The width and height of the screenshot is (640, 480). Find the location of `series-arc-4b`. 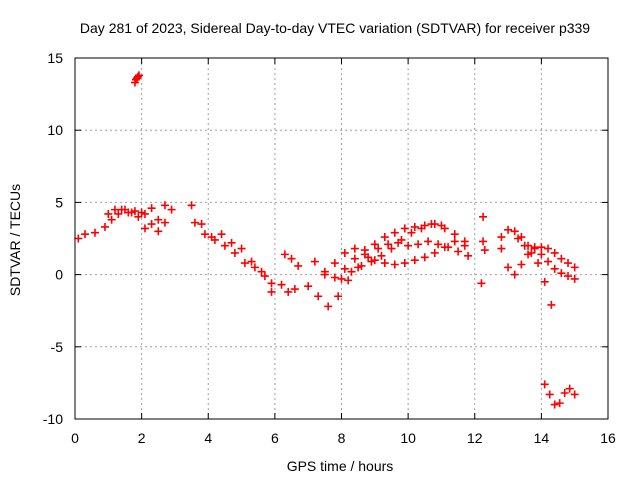

series-arc-4b is located at coordinates (233, 253).